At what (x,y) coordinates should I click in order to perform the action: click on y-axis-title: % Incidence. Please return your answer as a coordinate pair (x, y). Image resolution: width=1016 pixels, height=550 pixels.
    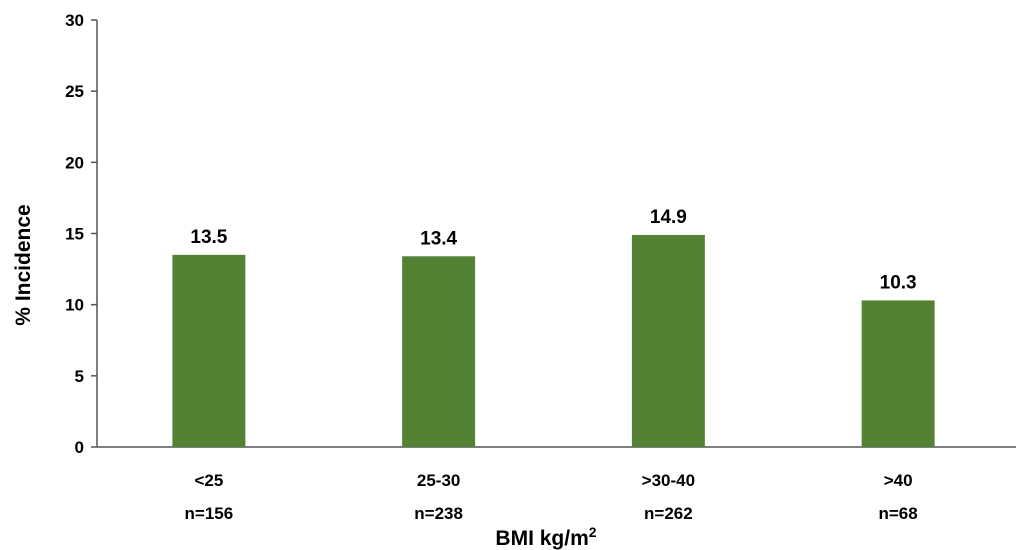
    Looking at the image, I should click on (23, 264).